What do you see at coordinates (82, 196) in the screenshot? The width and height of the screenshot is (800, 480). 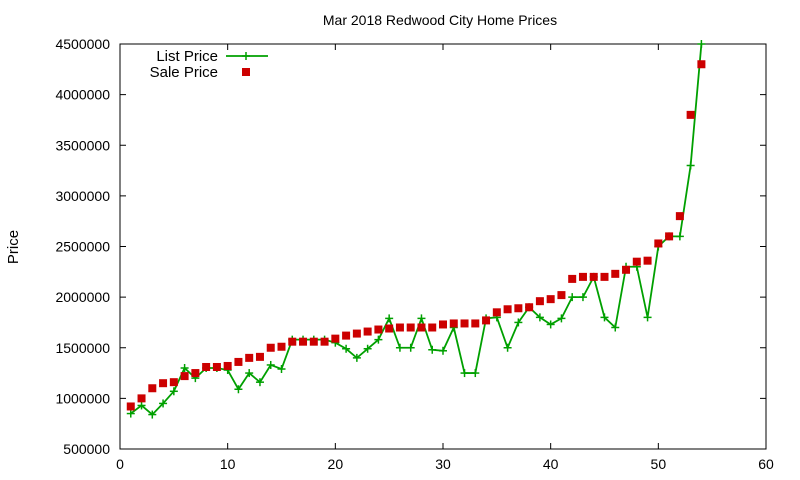 I see `y-tick-label: 3000000` at bounding box center [82, 196].